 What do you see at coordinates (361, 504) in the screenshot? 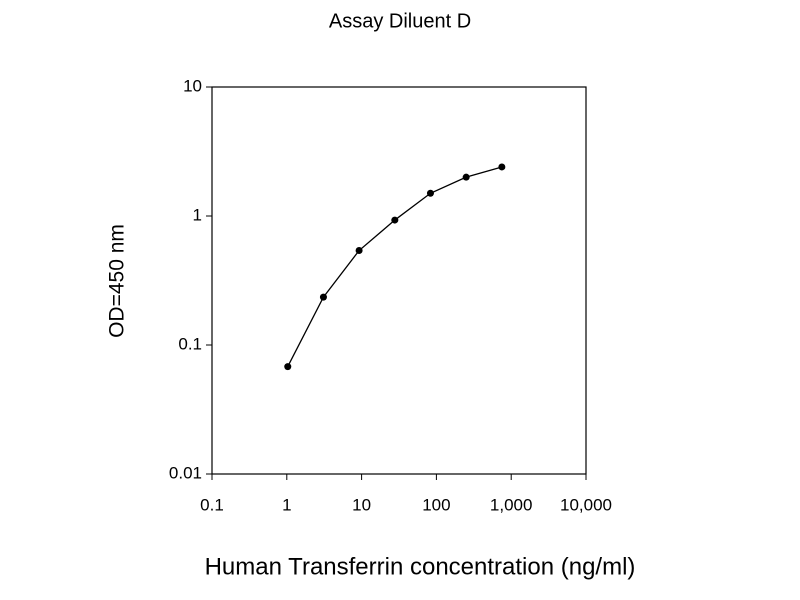
I see `x-tick-label: 10` at bounding box center [361, 504].